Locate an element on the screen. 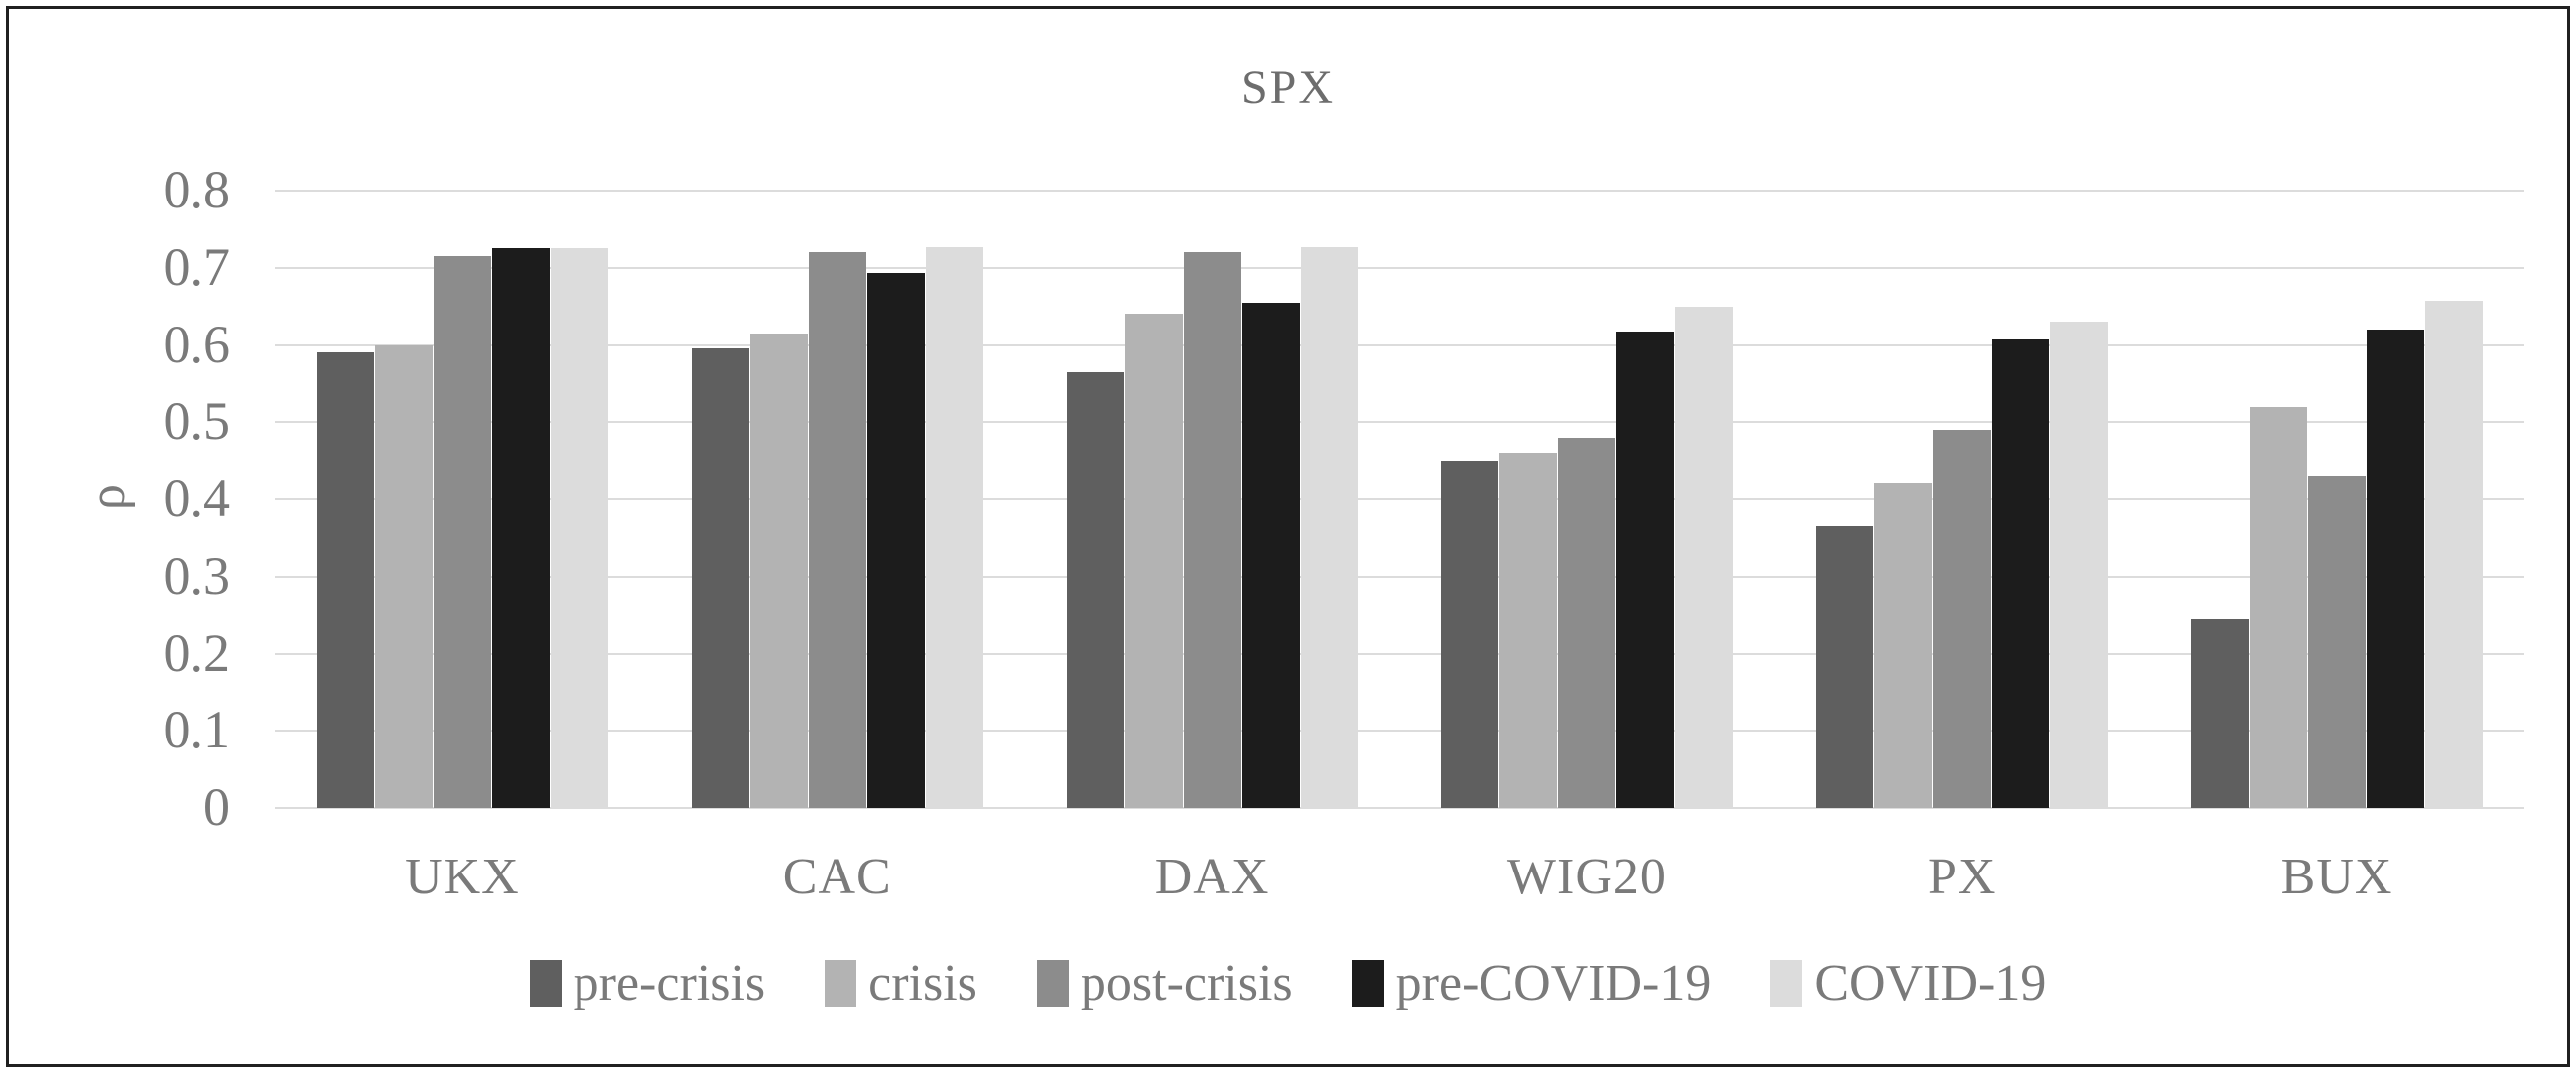 The height and width of the screenshot is (1073, 2576). gridline-0.7 is located at coordinates (1400, 267).